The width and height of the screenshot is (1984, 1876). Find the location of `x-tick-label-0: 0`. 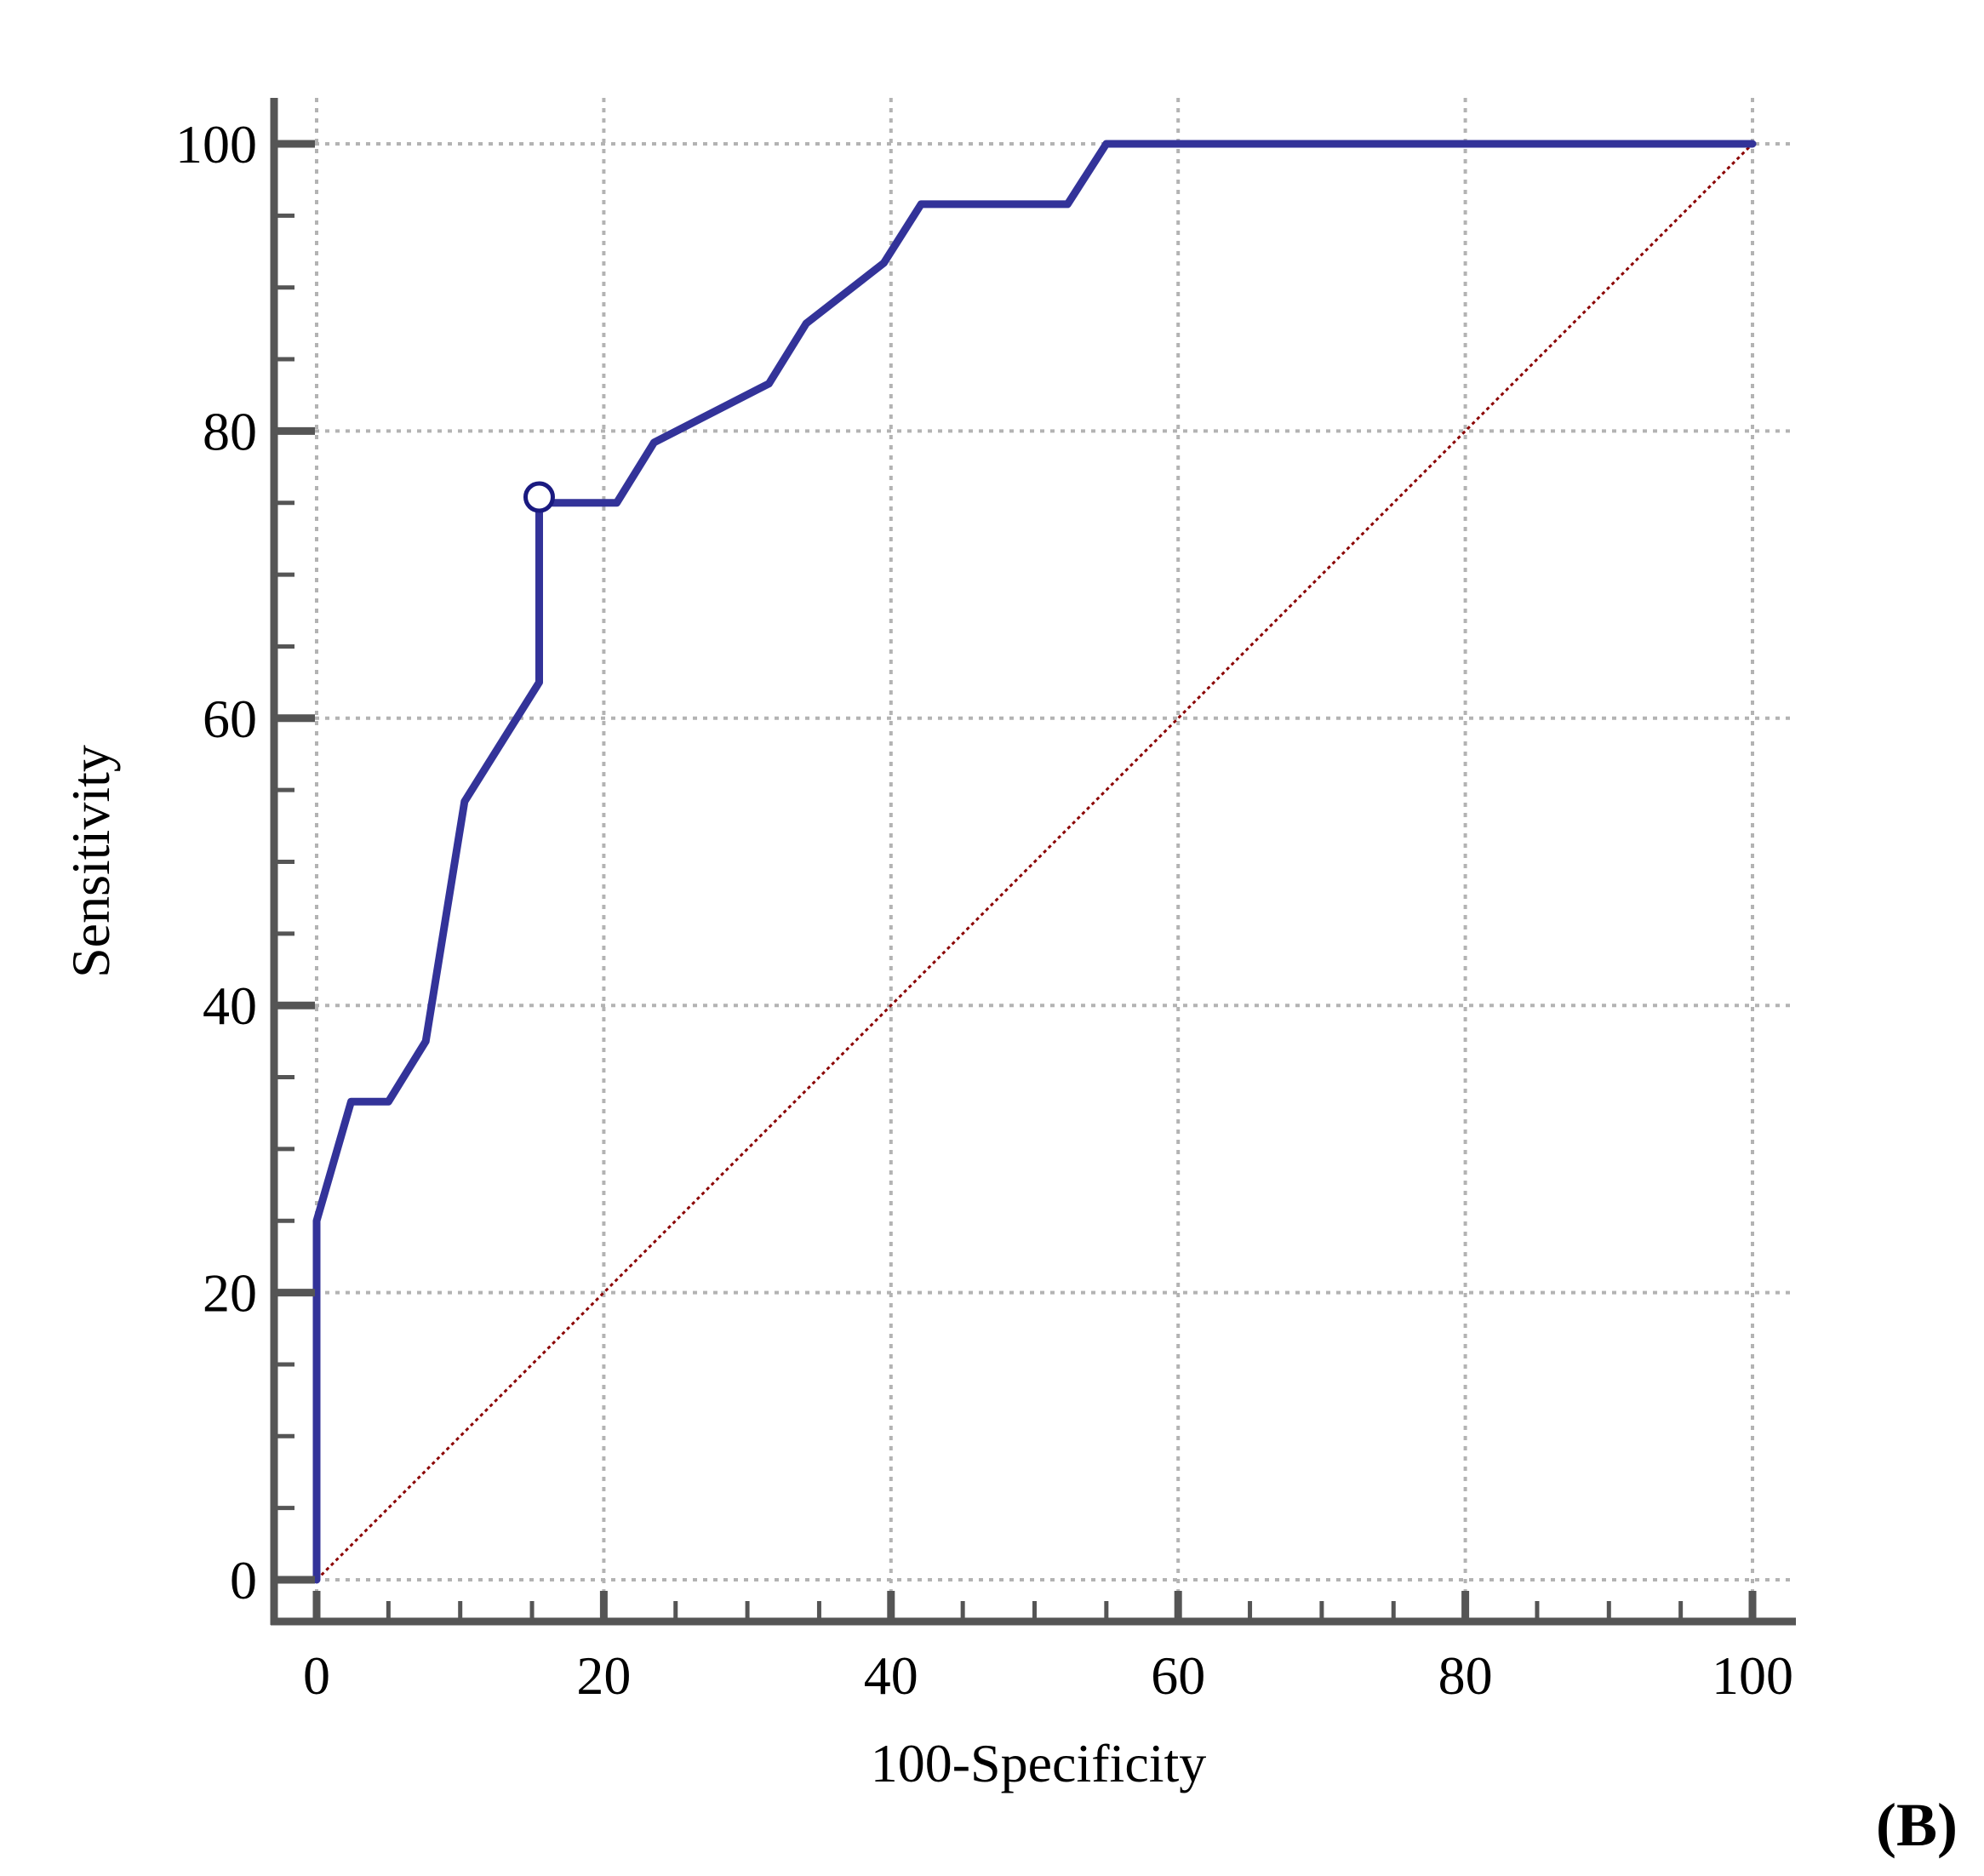

x-tick-label-0: 0 is located at coordinates (316, 1675).